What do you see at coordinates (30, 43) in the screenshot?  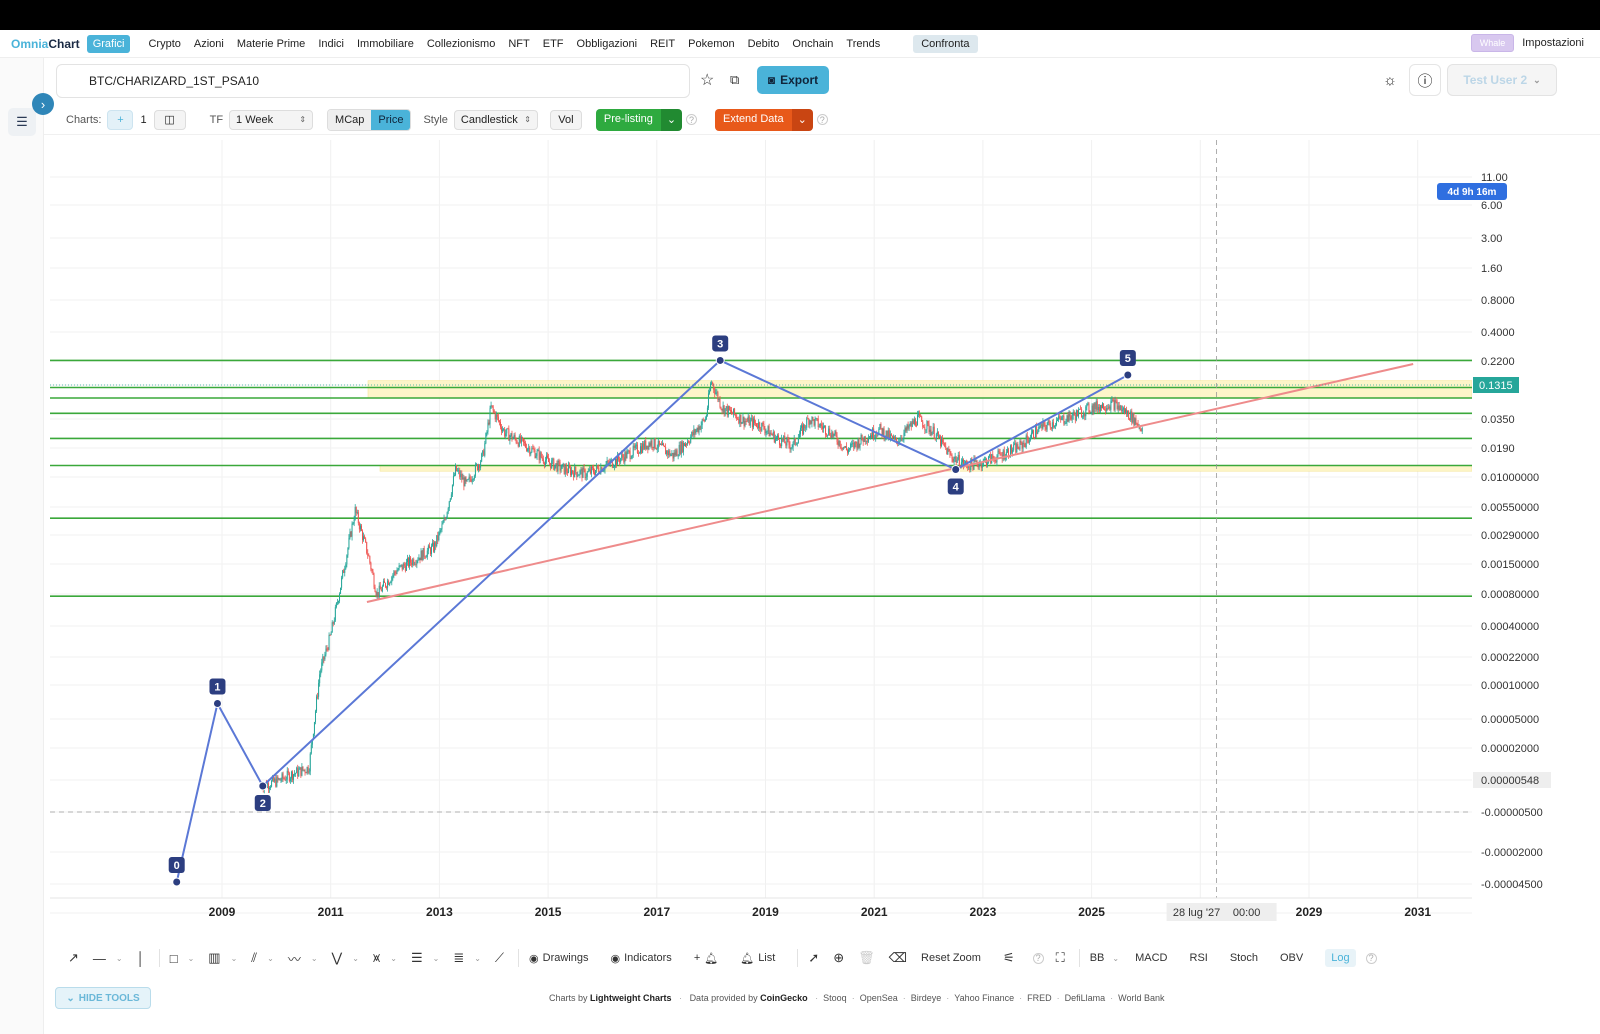 I see `logo-part-1: Omnia` at bounding box center [30, 43].